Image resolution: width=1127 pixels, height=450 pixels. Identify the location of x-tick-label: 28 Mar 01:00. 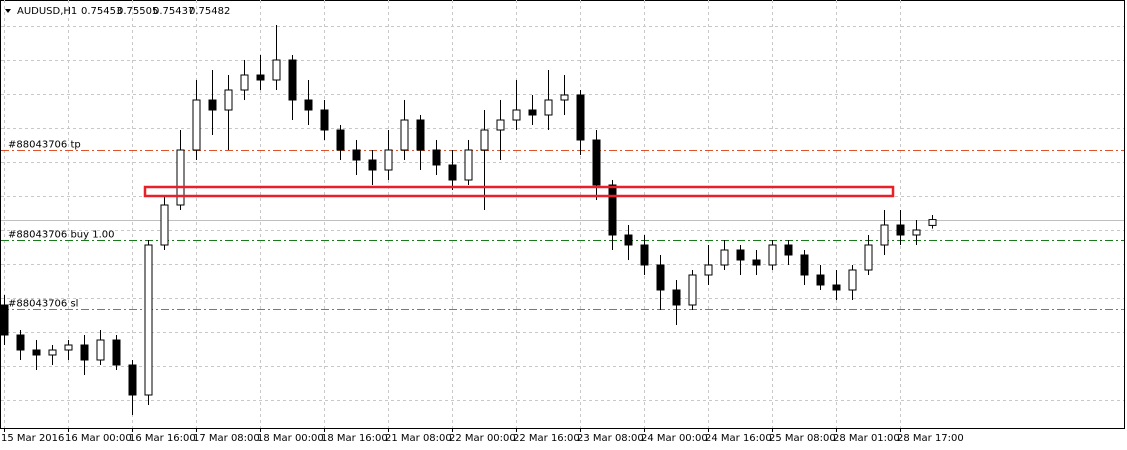
(866, 438).